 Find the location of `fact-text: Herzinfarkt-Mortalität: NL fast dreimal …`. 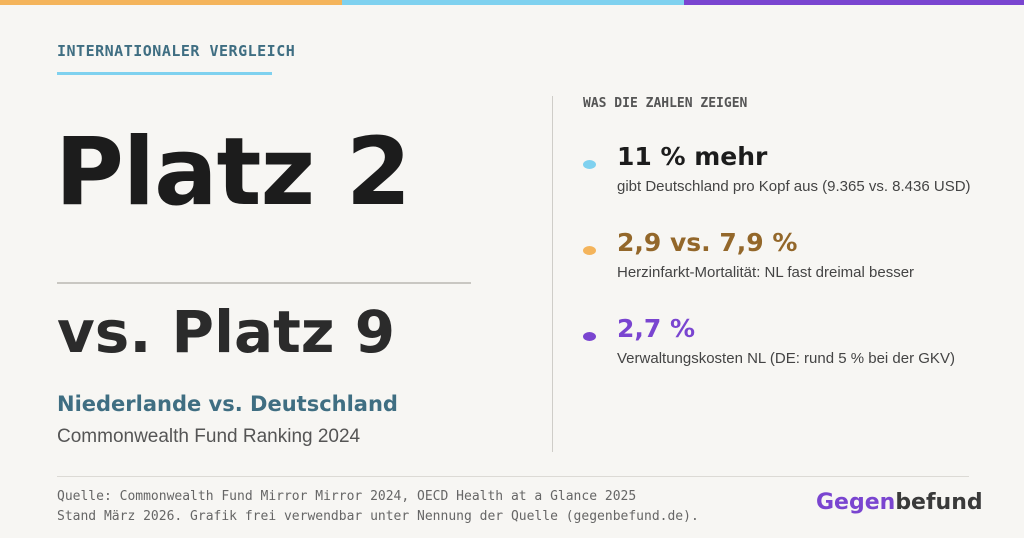

fact-text: Herzinfarkt-Mortalität: NL fast dreimal … is located at coordinates (766, 272).